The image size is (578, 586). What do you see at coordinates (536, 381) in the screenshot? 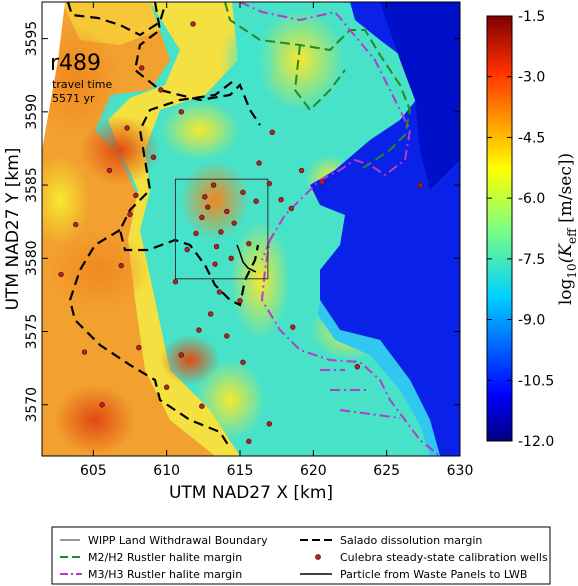
I see `colorbar-tick-label: -10.5` at bounding box center [536, 381].